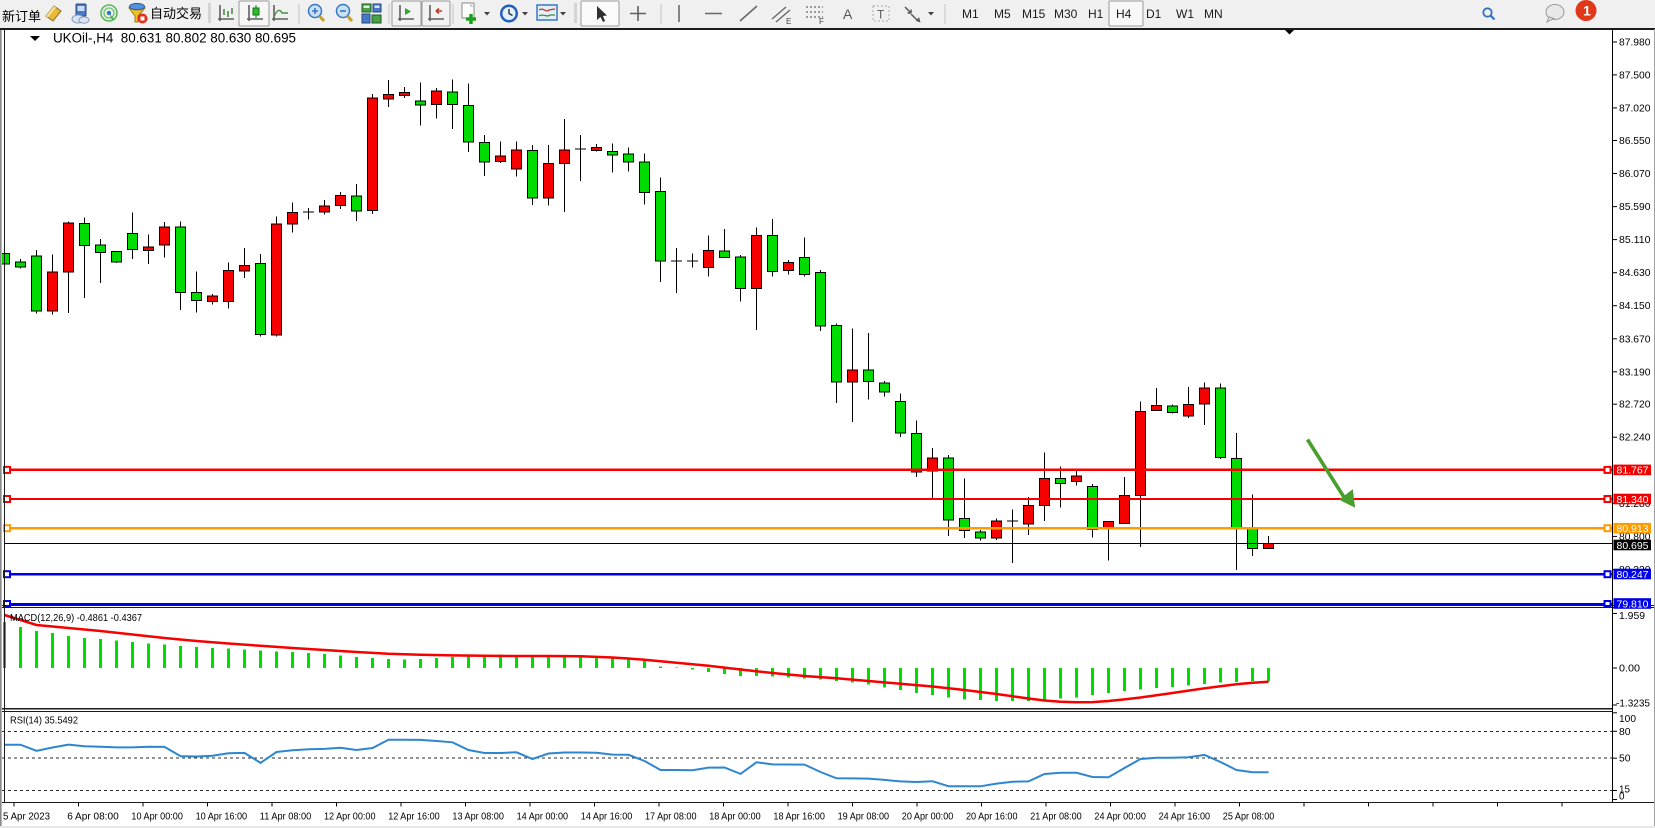  What do you see at coordinates (799, 817) in the screenshot?
I see `svg-text: 18 Apr 16:00` at bounding box center [799, 817].